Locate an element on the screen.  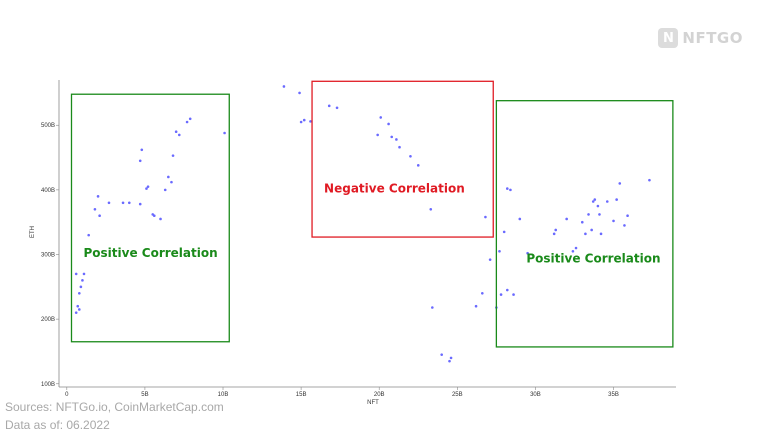
region-label-2: Negative Correlation is located at coordinates (394, 188).